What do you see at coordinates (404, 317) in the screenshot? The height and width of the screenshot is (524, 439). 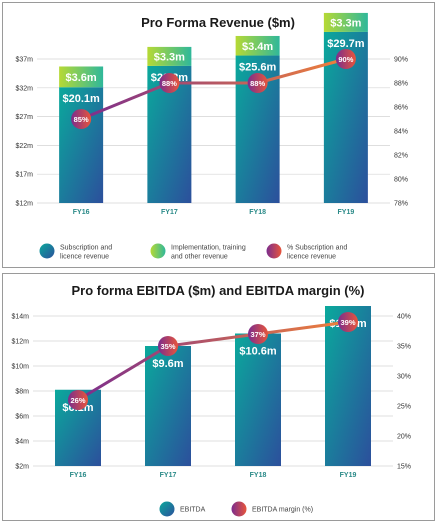 I see `y2-tick-label: 40%` at bounding box center [404, 317].